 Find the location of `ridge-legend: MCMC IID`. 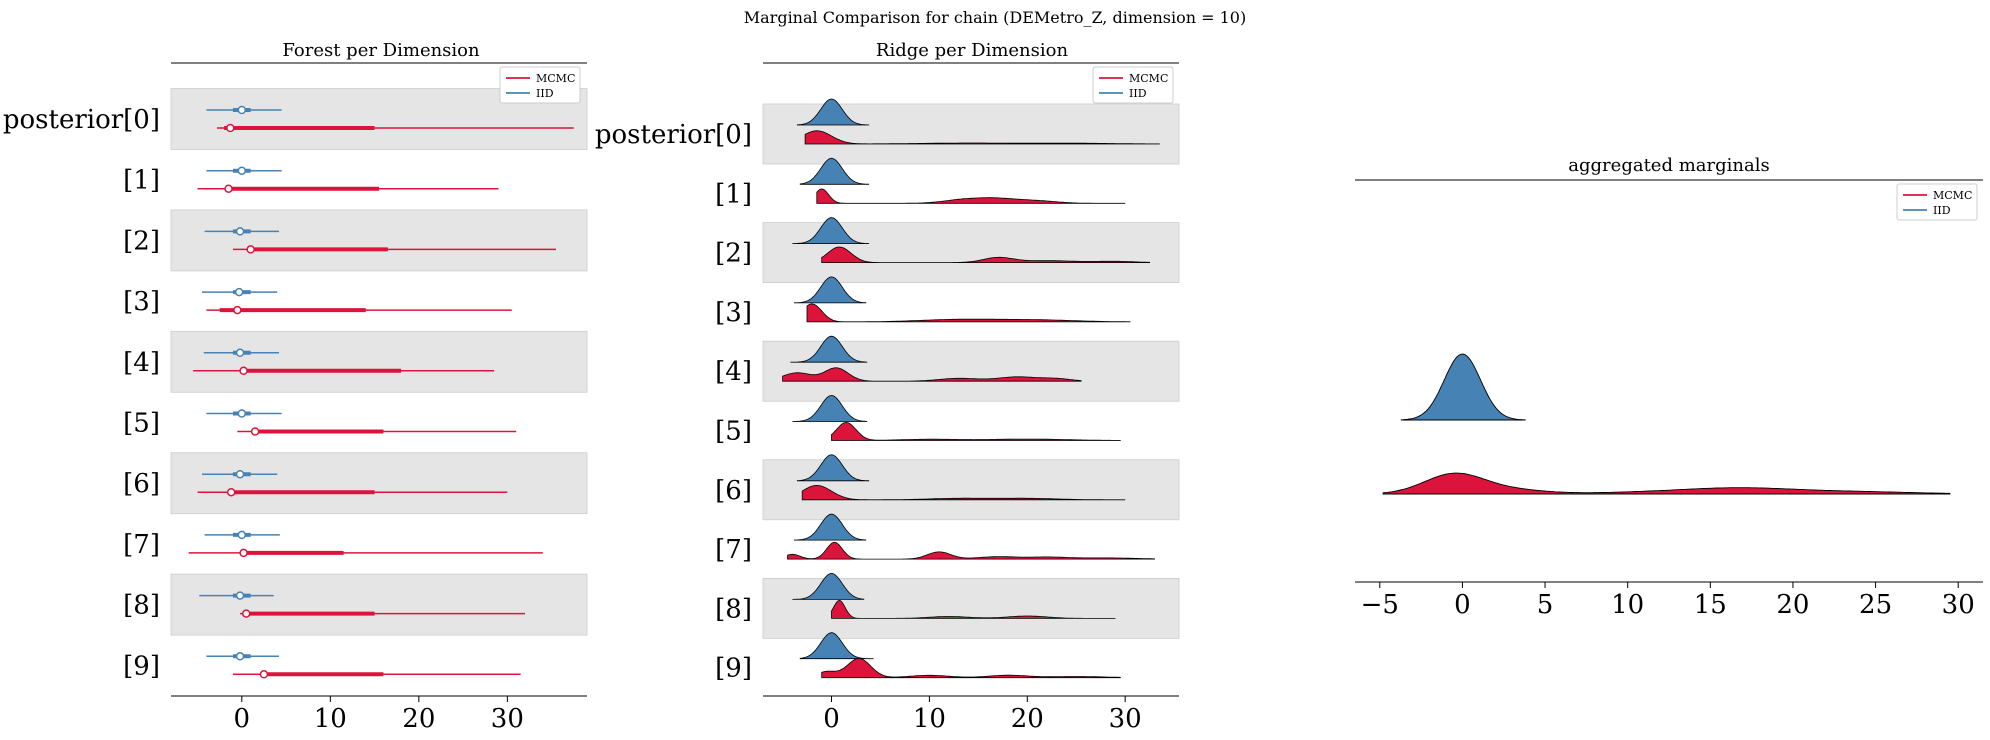

ridge-legend: MCMC IID is located at coordinates (1133, 85).